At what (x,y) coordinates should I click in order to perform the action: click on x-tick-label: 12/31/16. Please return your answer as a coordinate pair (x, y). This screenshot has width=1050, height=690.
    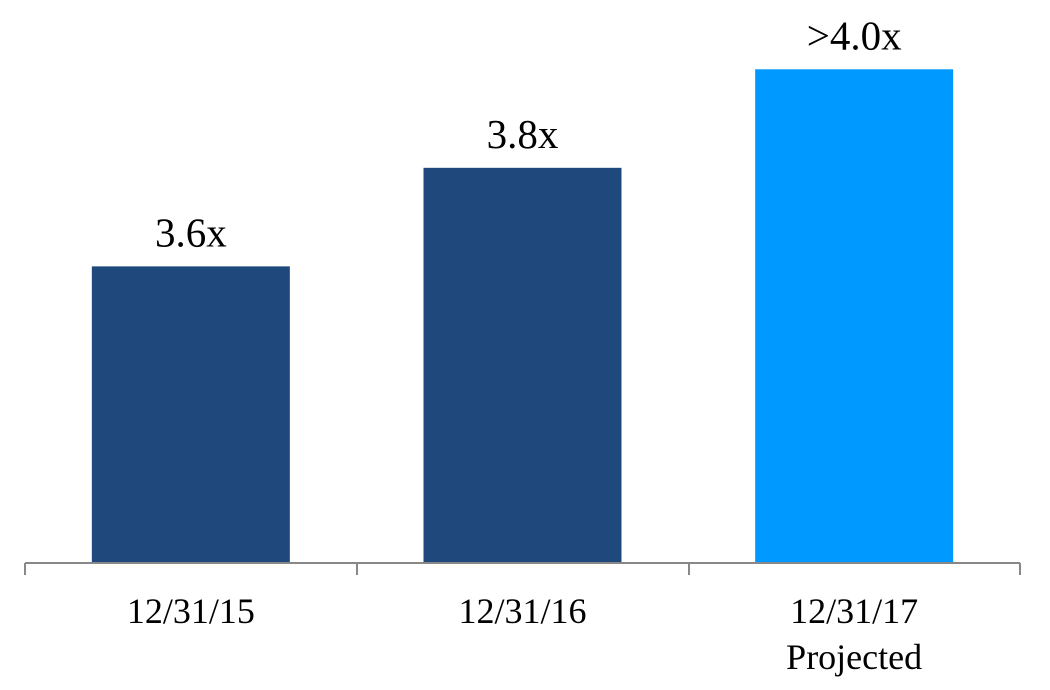
    Looking at the image, I should click on (522, 611).